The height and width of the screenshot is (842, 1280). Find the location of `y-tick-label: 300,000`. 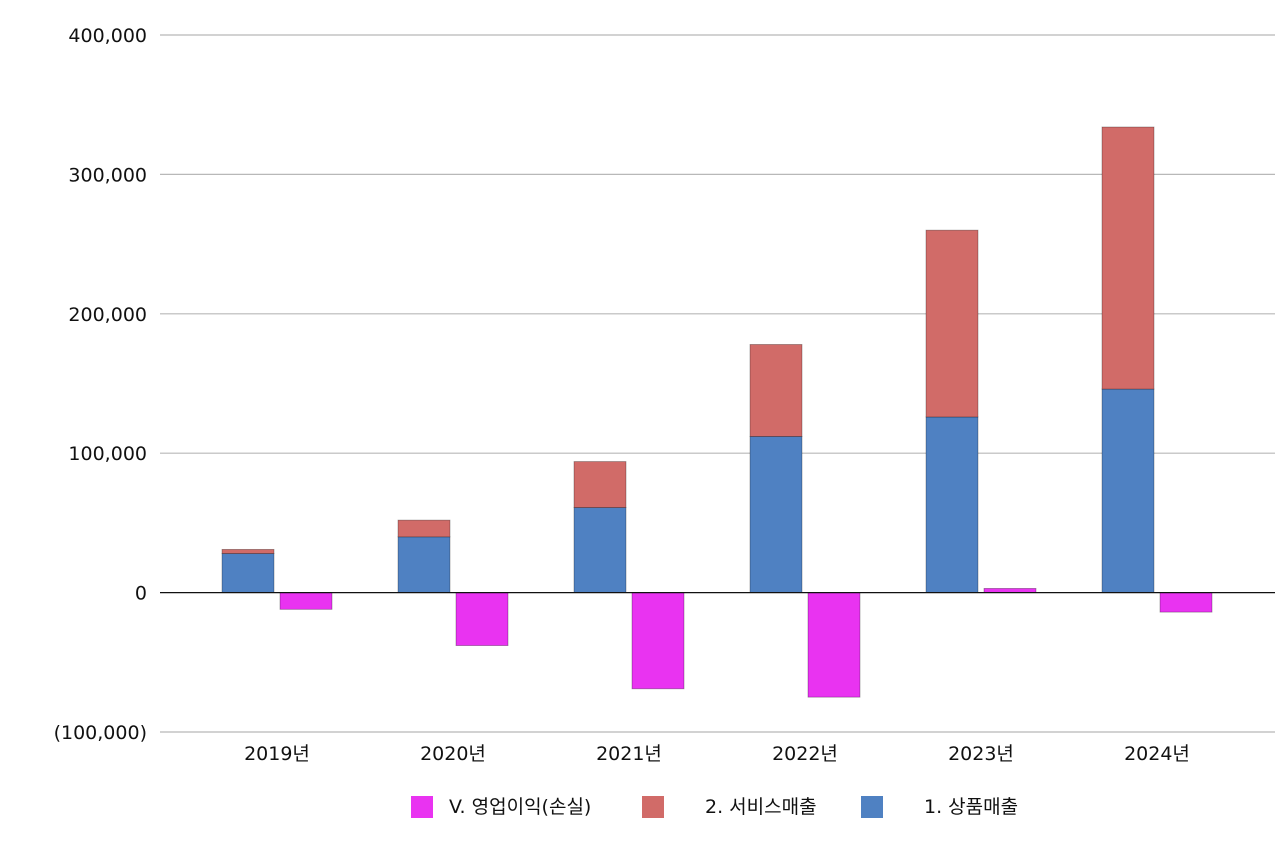

y-tick-label: 300,000 is located at coordinates (107, 175).